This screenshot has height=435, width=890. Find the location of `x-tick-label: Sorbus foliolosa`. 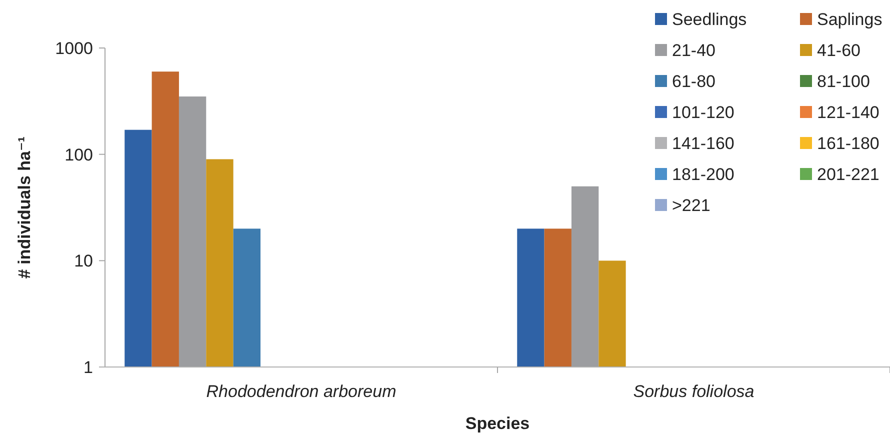

x-tick-label: Sorbus foliolosa is located at coordinates (693, 391).